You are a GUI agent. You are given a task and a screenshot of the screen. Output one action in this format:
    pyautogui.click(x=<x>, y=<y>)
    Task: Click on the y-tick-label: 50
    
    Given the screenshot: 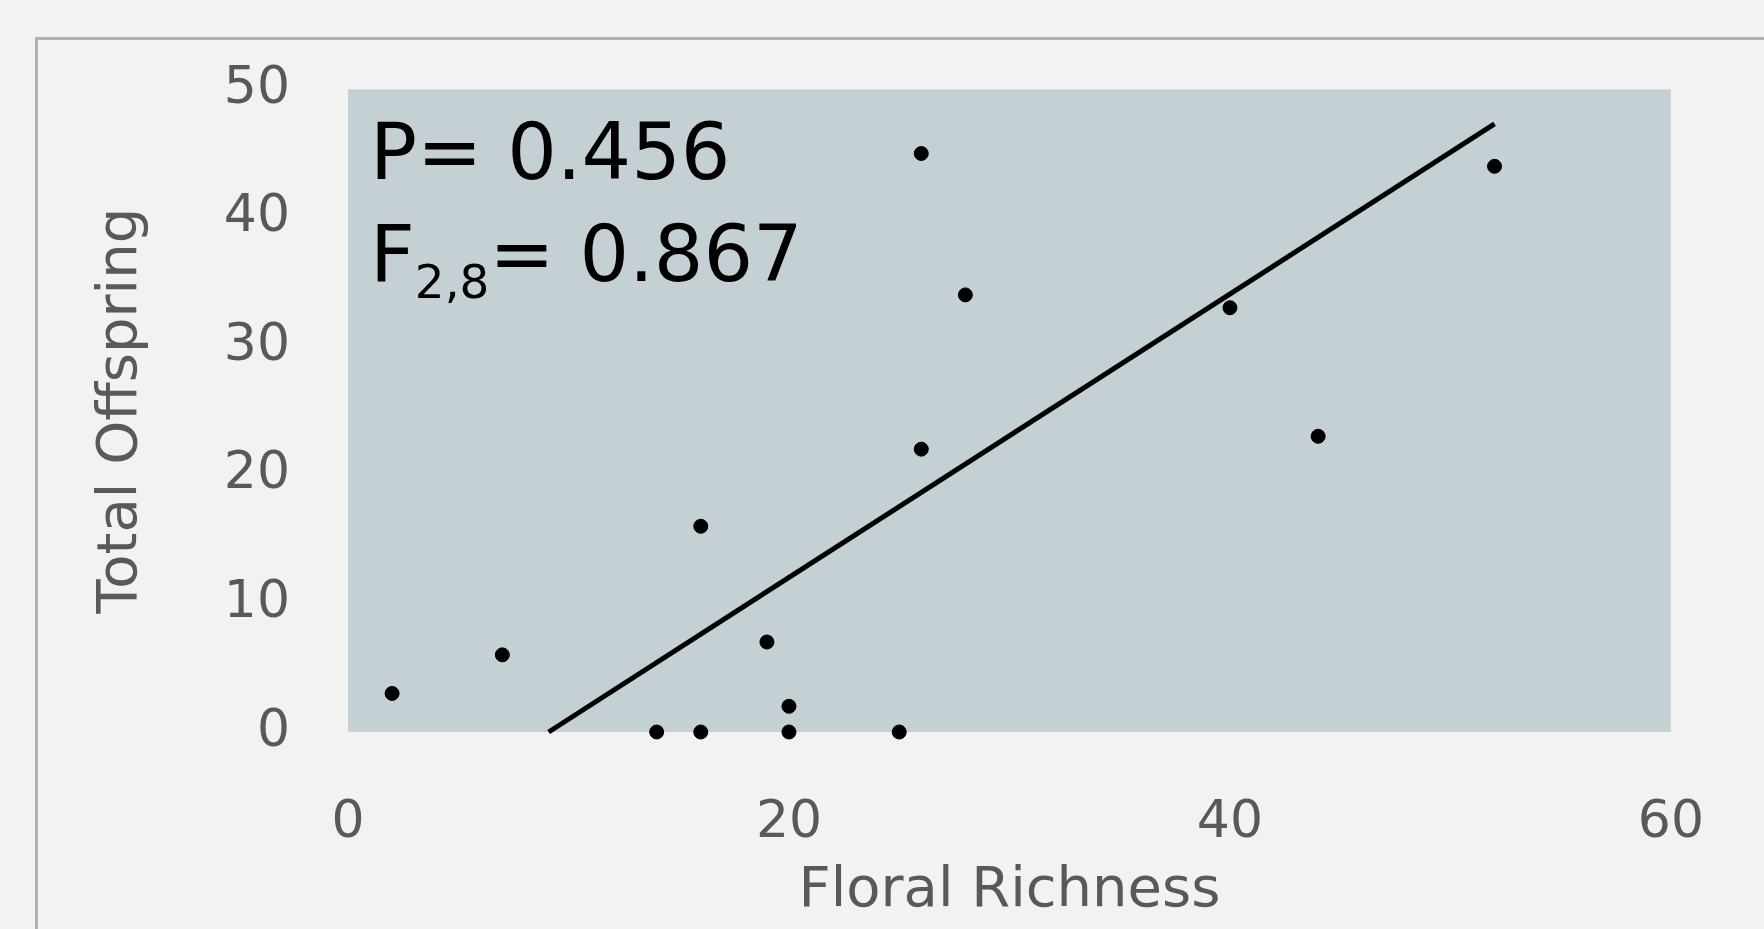 What is the action you would take?
    pyautogui.click(x=256, y=84)
    